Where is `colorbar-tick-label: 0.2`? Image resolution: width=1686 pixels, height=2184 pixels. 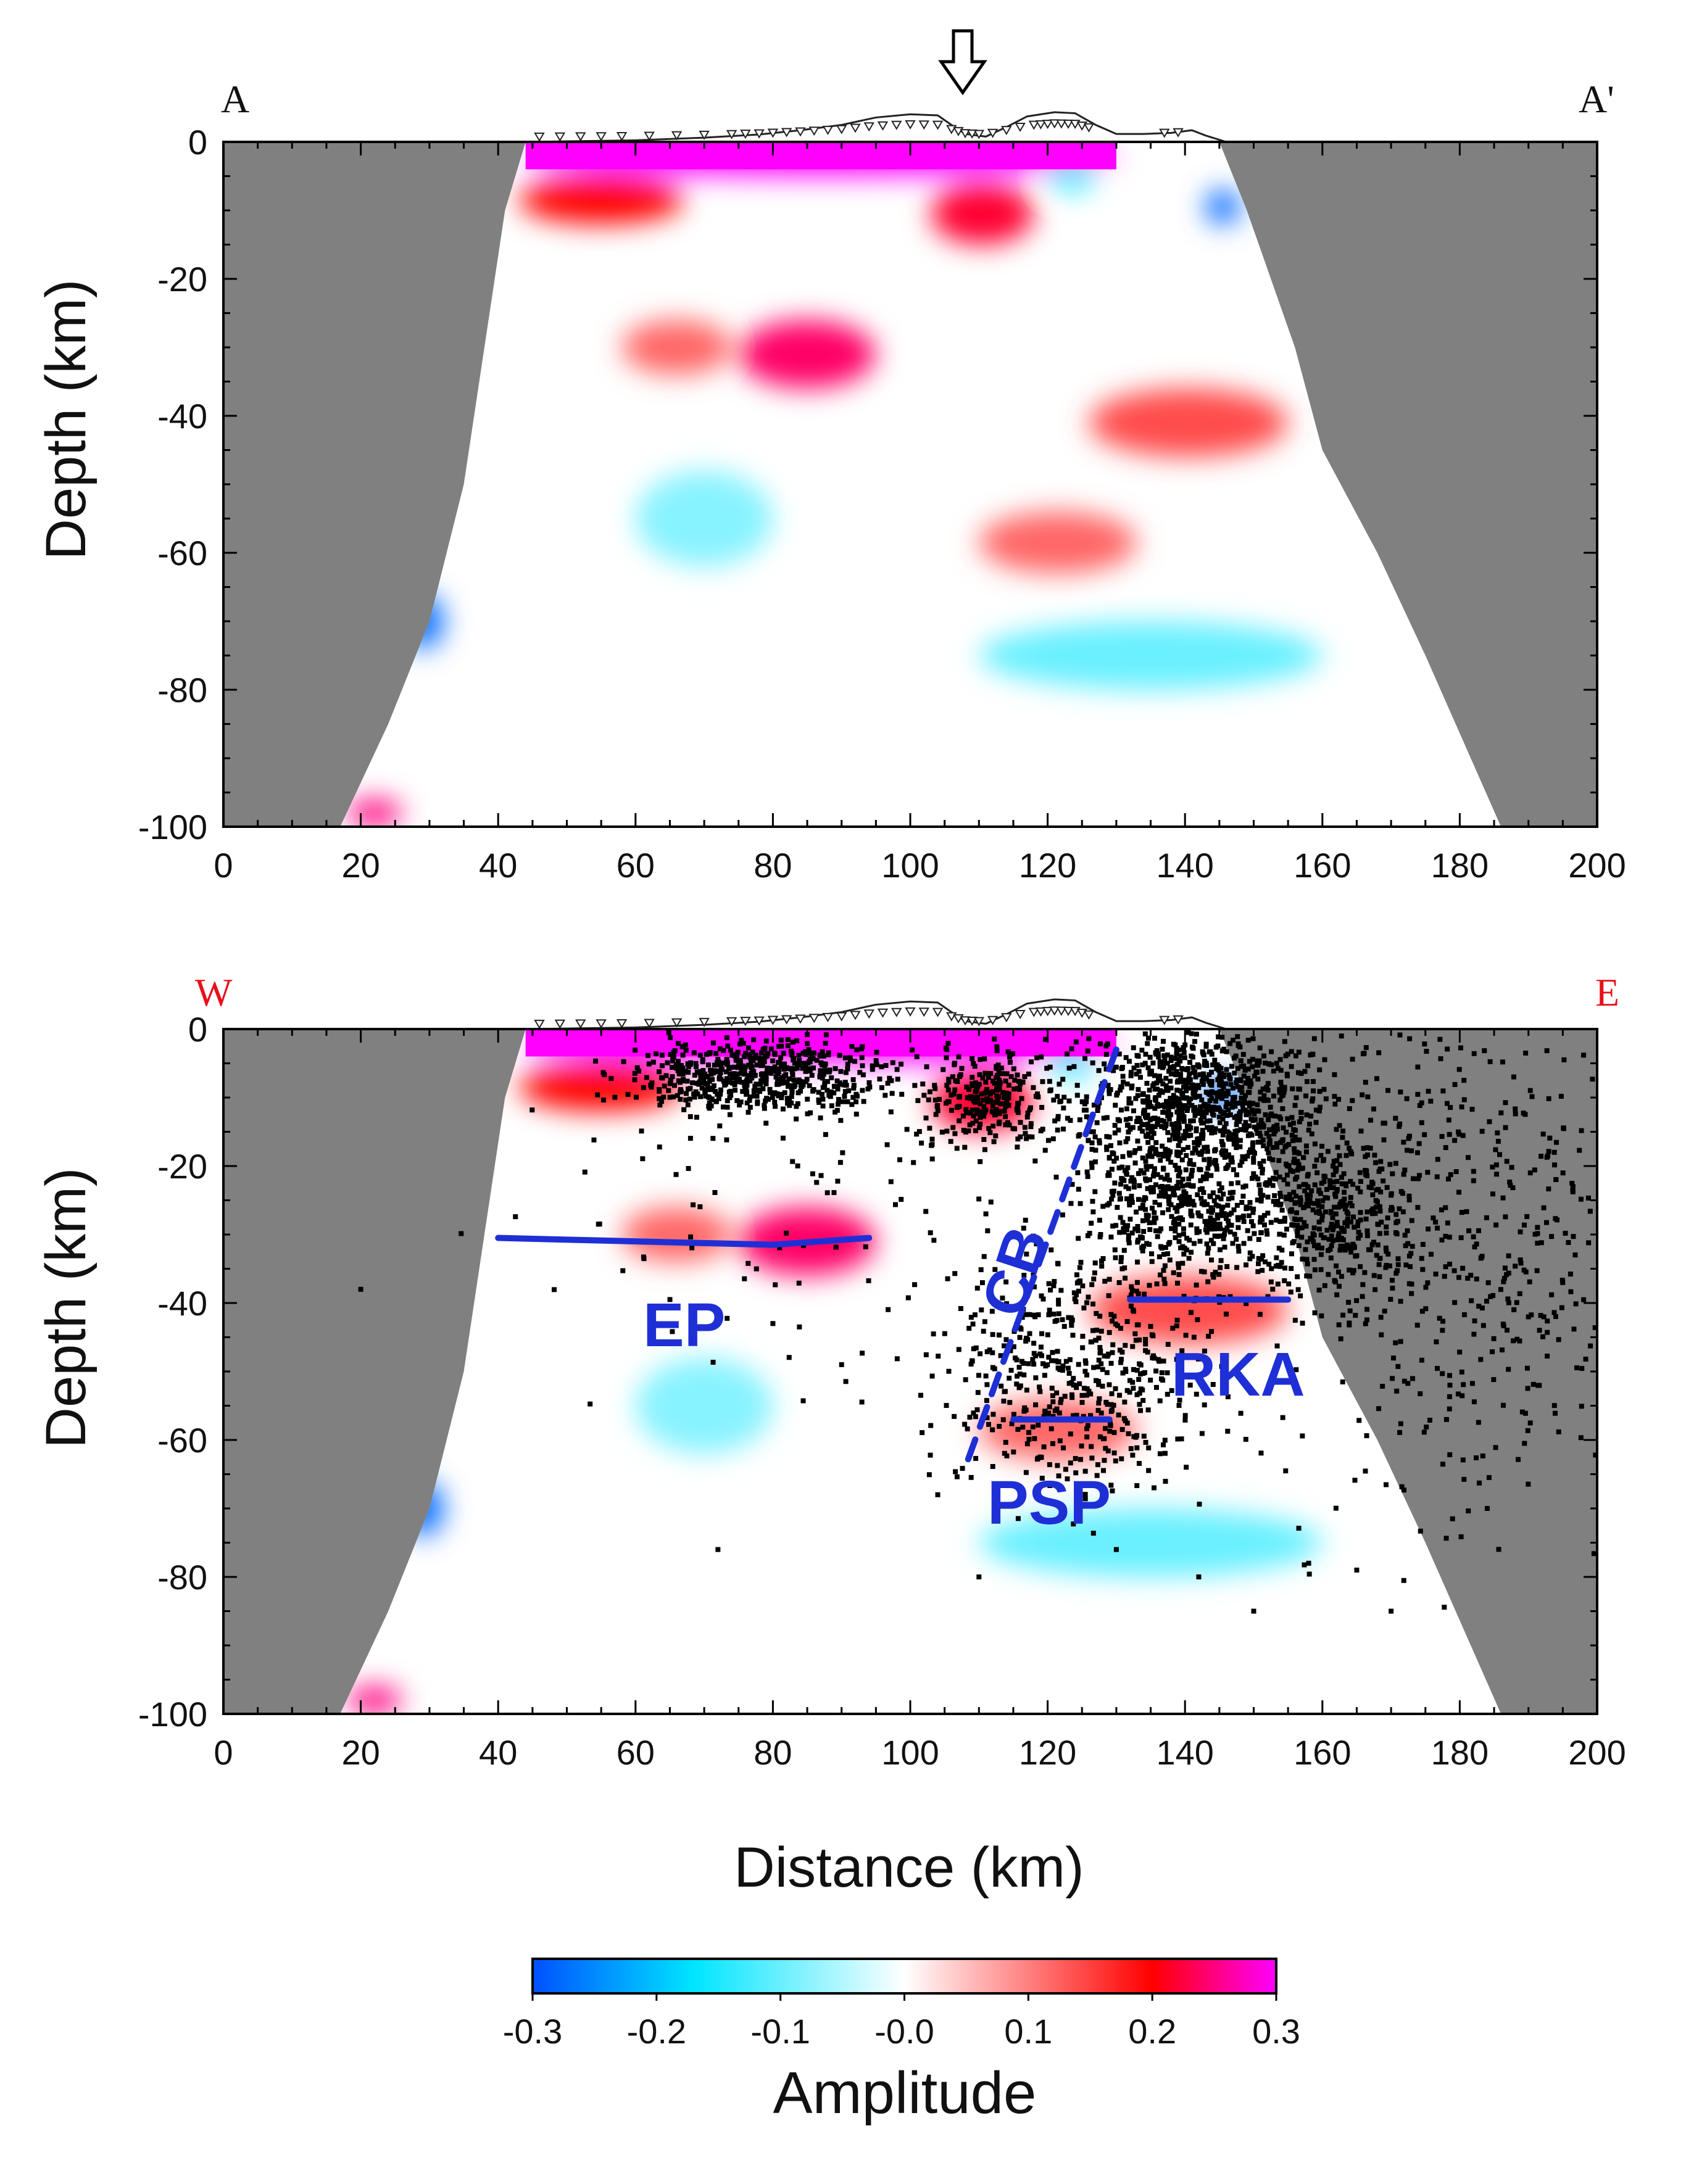 colorbar-tick-label: 0.2 is located at coordinates (1152, 2031).